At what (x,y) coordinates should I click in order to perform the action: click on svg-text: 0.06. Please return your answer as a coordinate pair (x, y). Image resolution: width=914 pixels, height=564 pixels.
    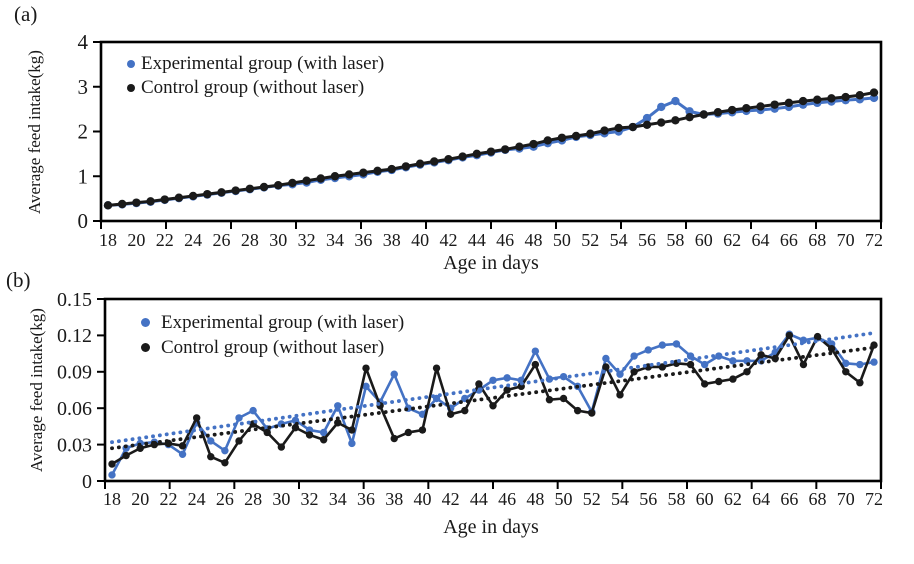
    Looking at the image, I should click on (74, 409).